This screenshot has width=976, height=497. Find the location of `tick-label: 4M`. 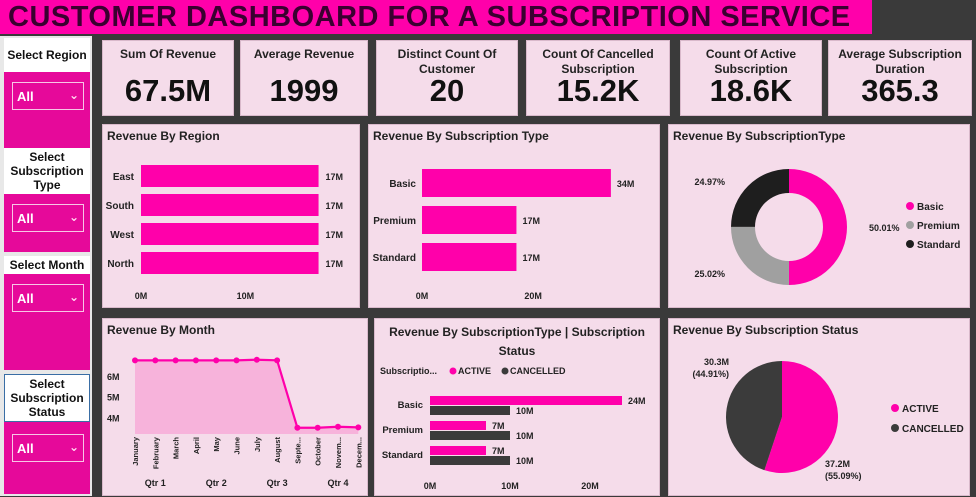

tick-label: 4M is located at coordinates (113, 418).